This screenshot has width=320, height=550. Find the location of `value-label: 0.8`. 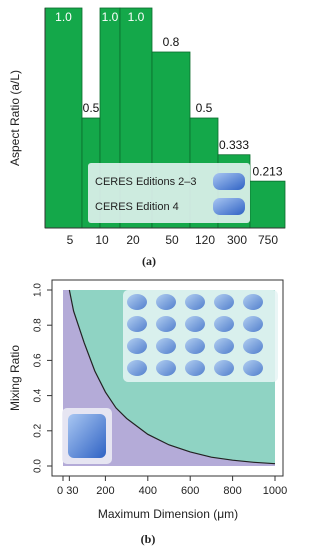

value-label: 0.8 is located at coordinates (171, 42).